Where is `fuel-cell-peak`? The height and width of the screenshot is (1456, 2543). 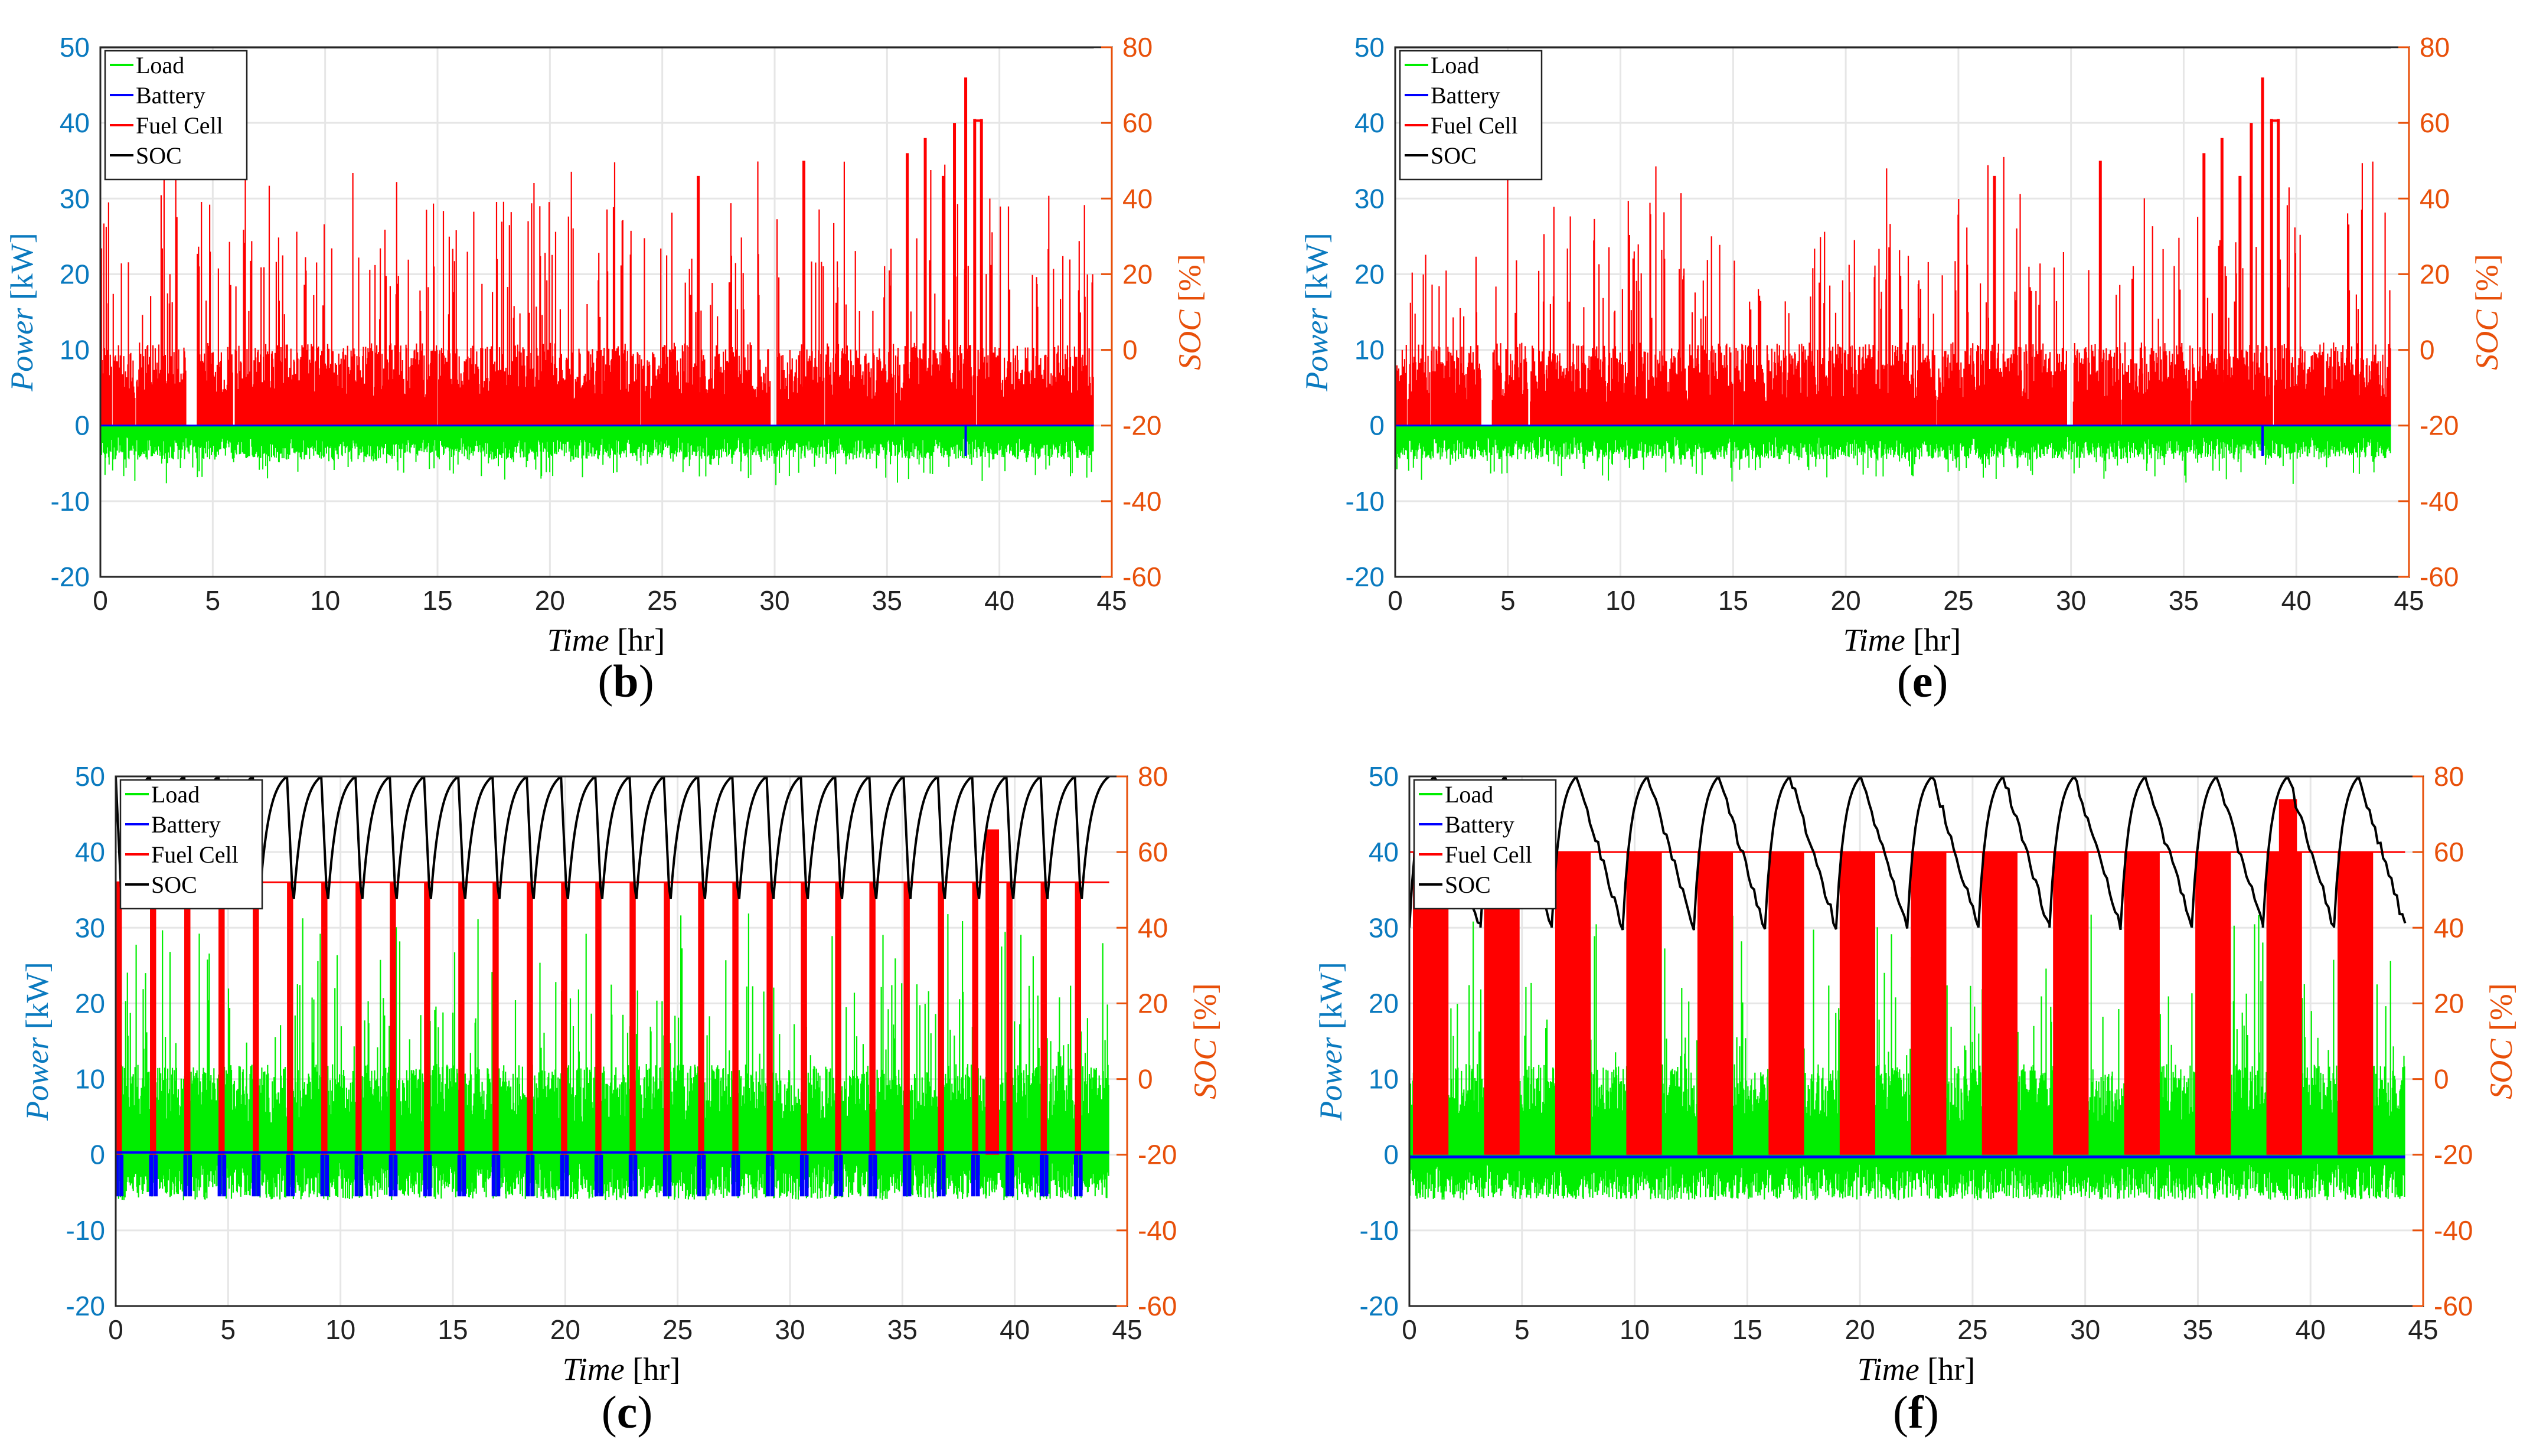
fuel-cell-peak is located at coordinates (2287, 977).